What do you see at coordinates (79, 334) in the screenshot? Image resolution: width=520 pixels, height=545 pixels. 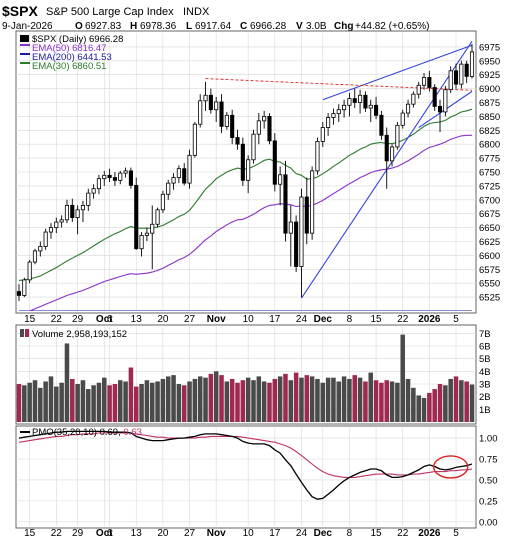 I see `volume-panel-label: Volume 2,958,193,152` at bounding box center [79, 334].